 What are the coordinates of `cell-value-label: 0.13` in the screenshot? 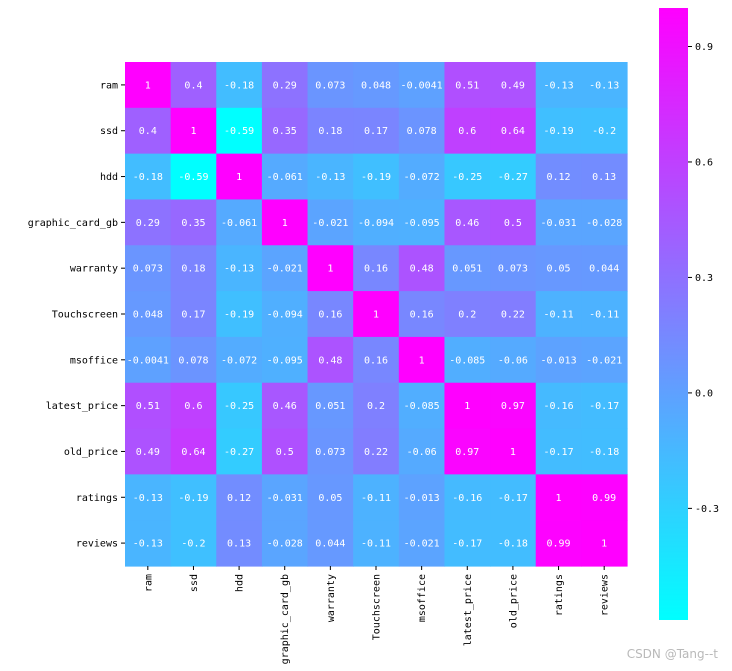 It's located at (604, 177).